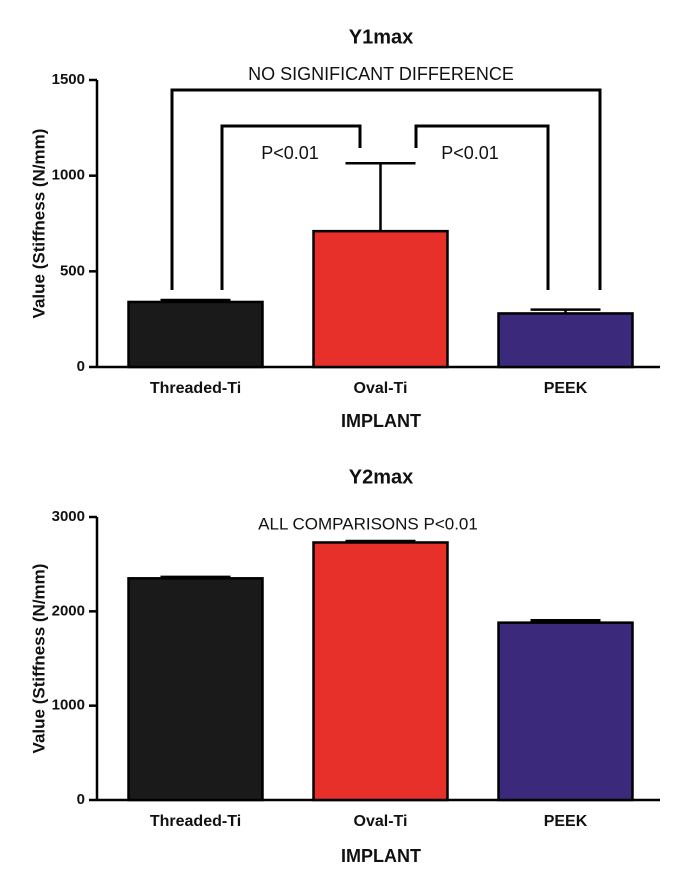 Image resolution: width=673 pixels, height=895 pixels. Describe the element at coordinates (368, 523) in the screenshot. I see `annotation: ALL COMPARISONS P<0.01` at that location.